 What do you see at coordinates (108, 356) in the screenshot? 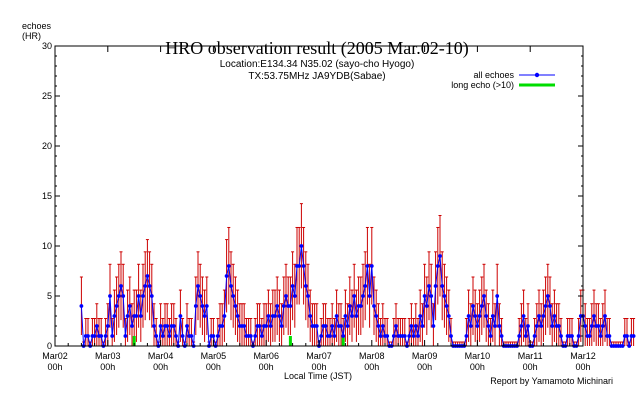
I see `x-tick-label-date: Mar03` at bounding box center [108, 356].